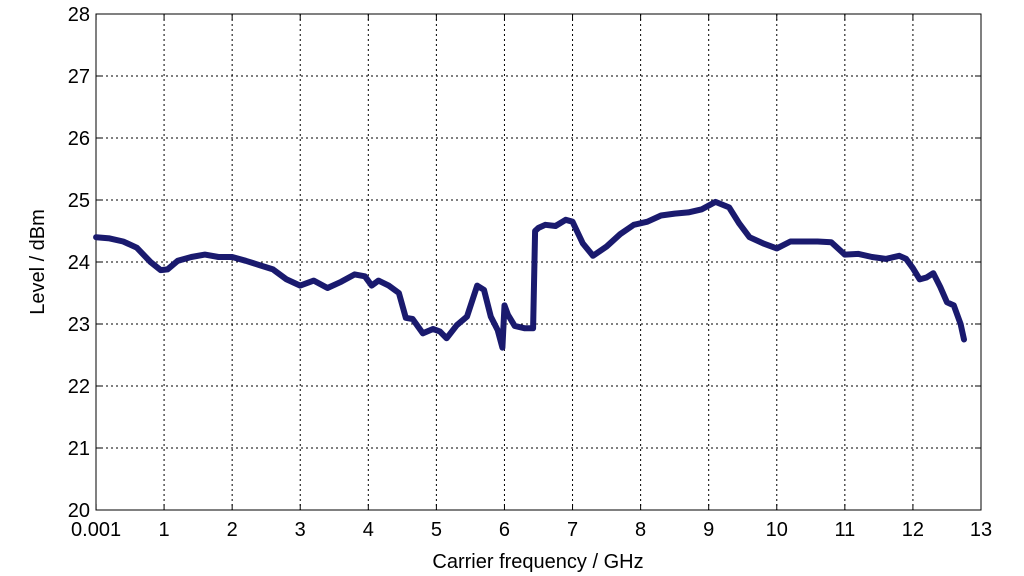  I want to click on x-tick-label: 12, so click(913, 530).